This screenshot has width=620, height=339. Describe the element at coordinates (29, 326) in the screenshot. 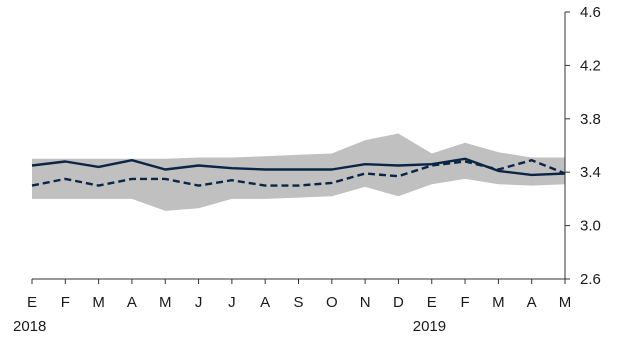

I see `x-year-label: 2018` at that location.